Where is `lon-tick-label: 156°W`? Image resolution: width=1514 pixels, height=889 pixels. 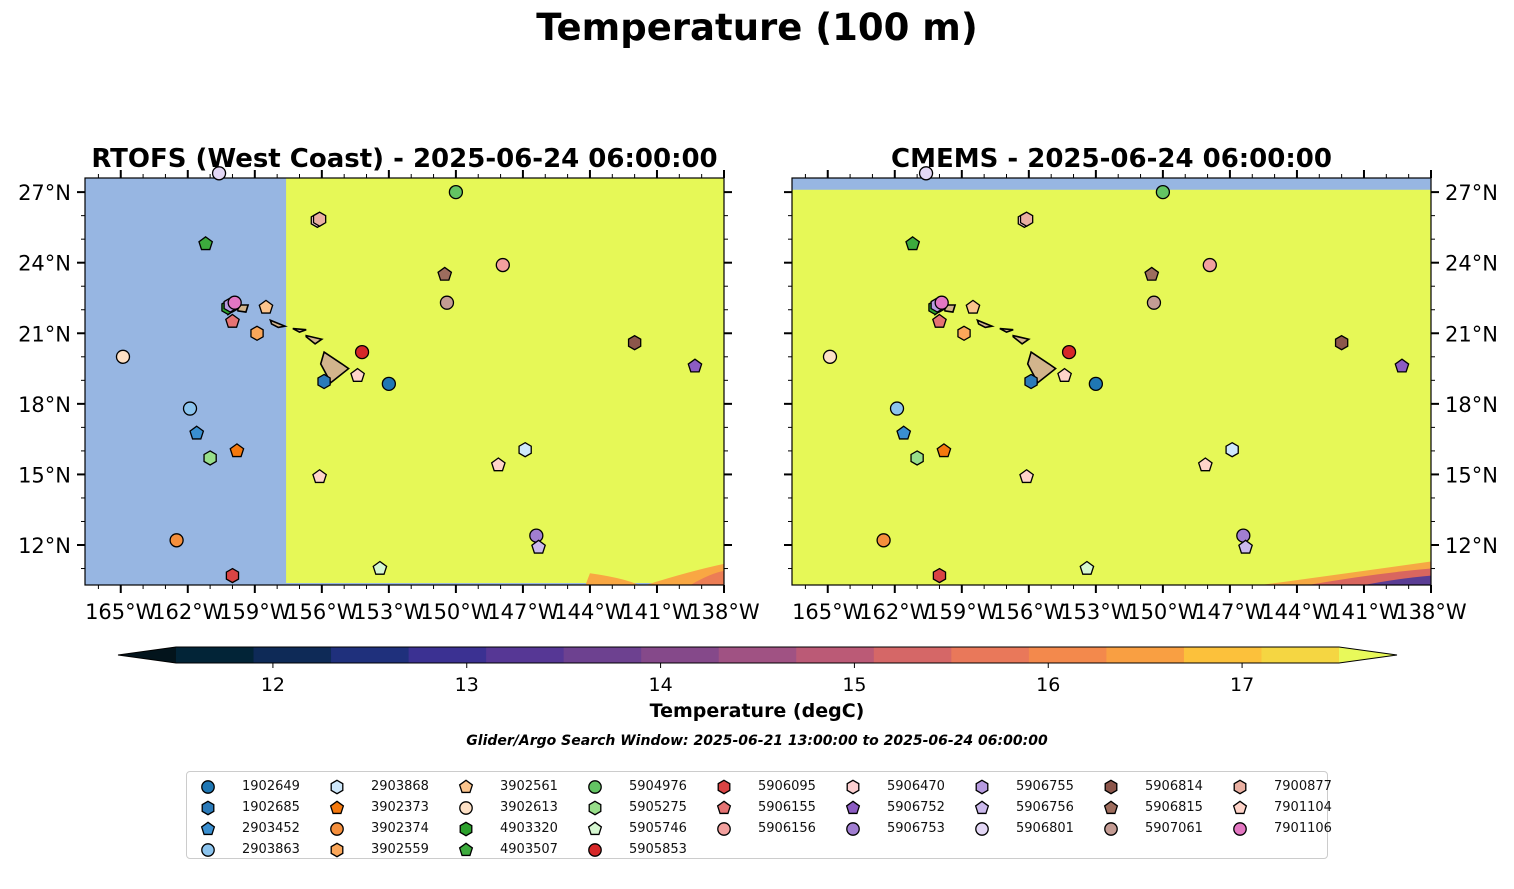
lon-tick-label: 156°W is located at coordinates (322, 612).